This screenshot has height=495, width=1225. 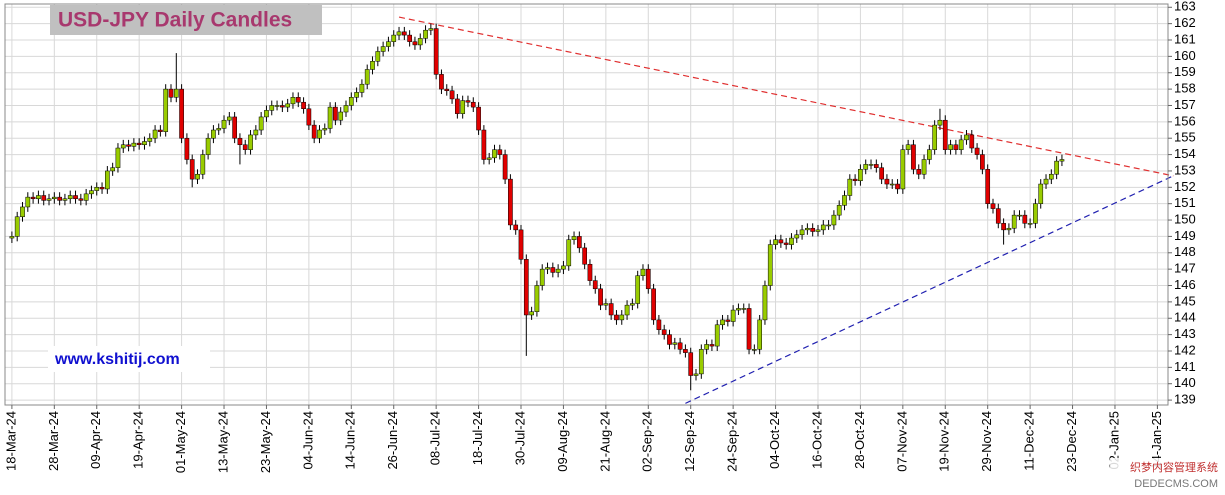 What do you see at coordinates (1156, 440) in the screenshot?
I see `x-tick-label: 14-Jan-25` at bounding box center [1156, 440].